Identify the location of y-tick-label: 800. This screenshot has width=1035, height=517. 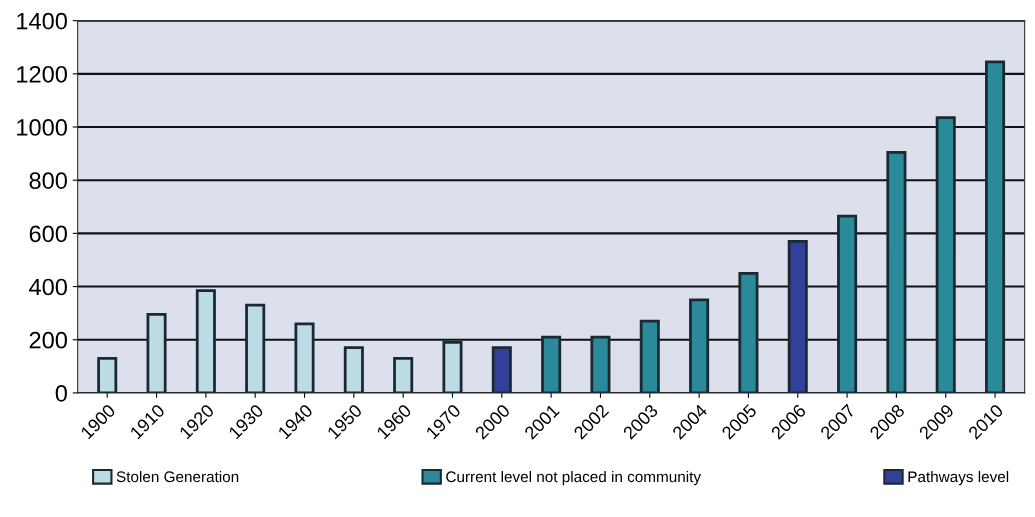
(48, 180).